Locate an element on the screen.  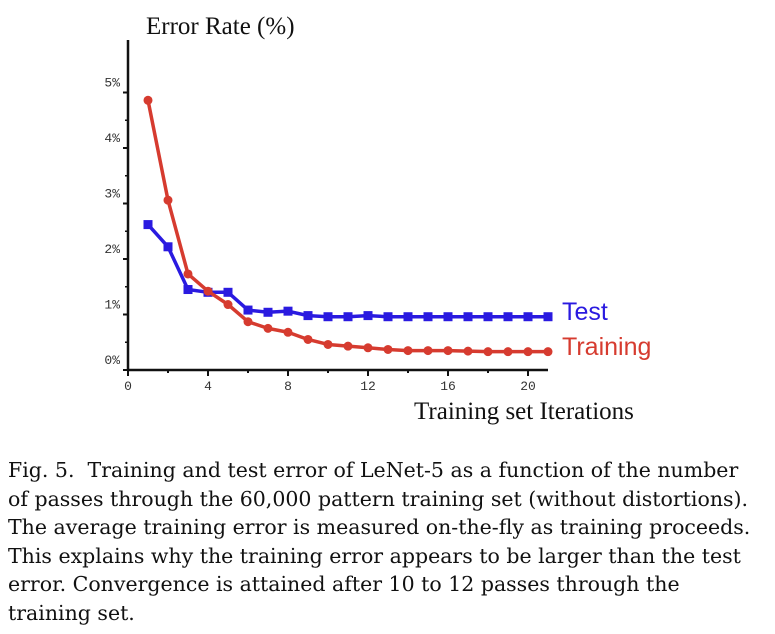
y-tick-label: 5% is located at coordinates (112, 83).